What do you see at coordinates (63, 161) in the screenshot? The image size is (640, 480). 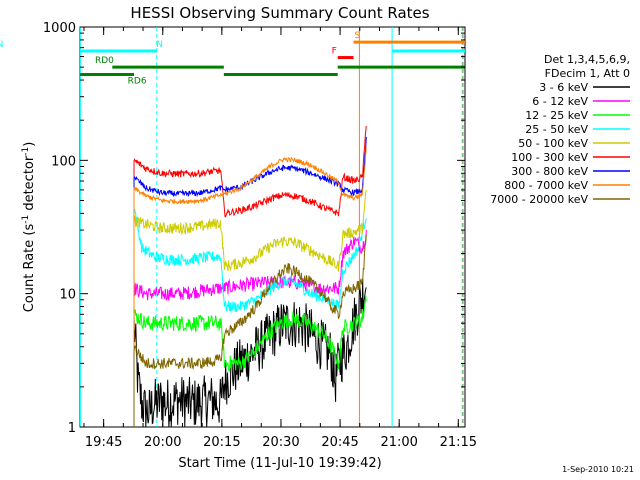 I see `y-tick-label: 100` at bounding box center [63, 161].